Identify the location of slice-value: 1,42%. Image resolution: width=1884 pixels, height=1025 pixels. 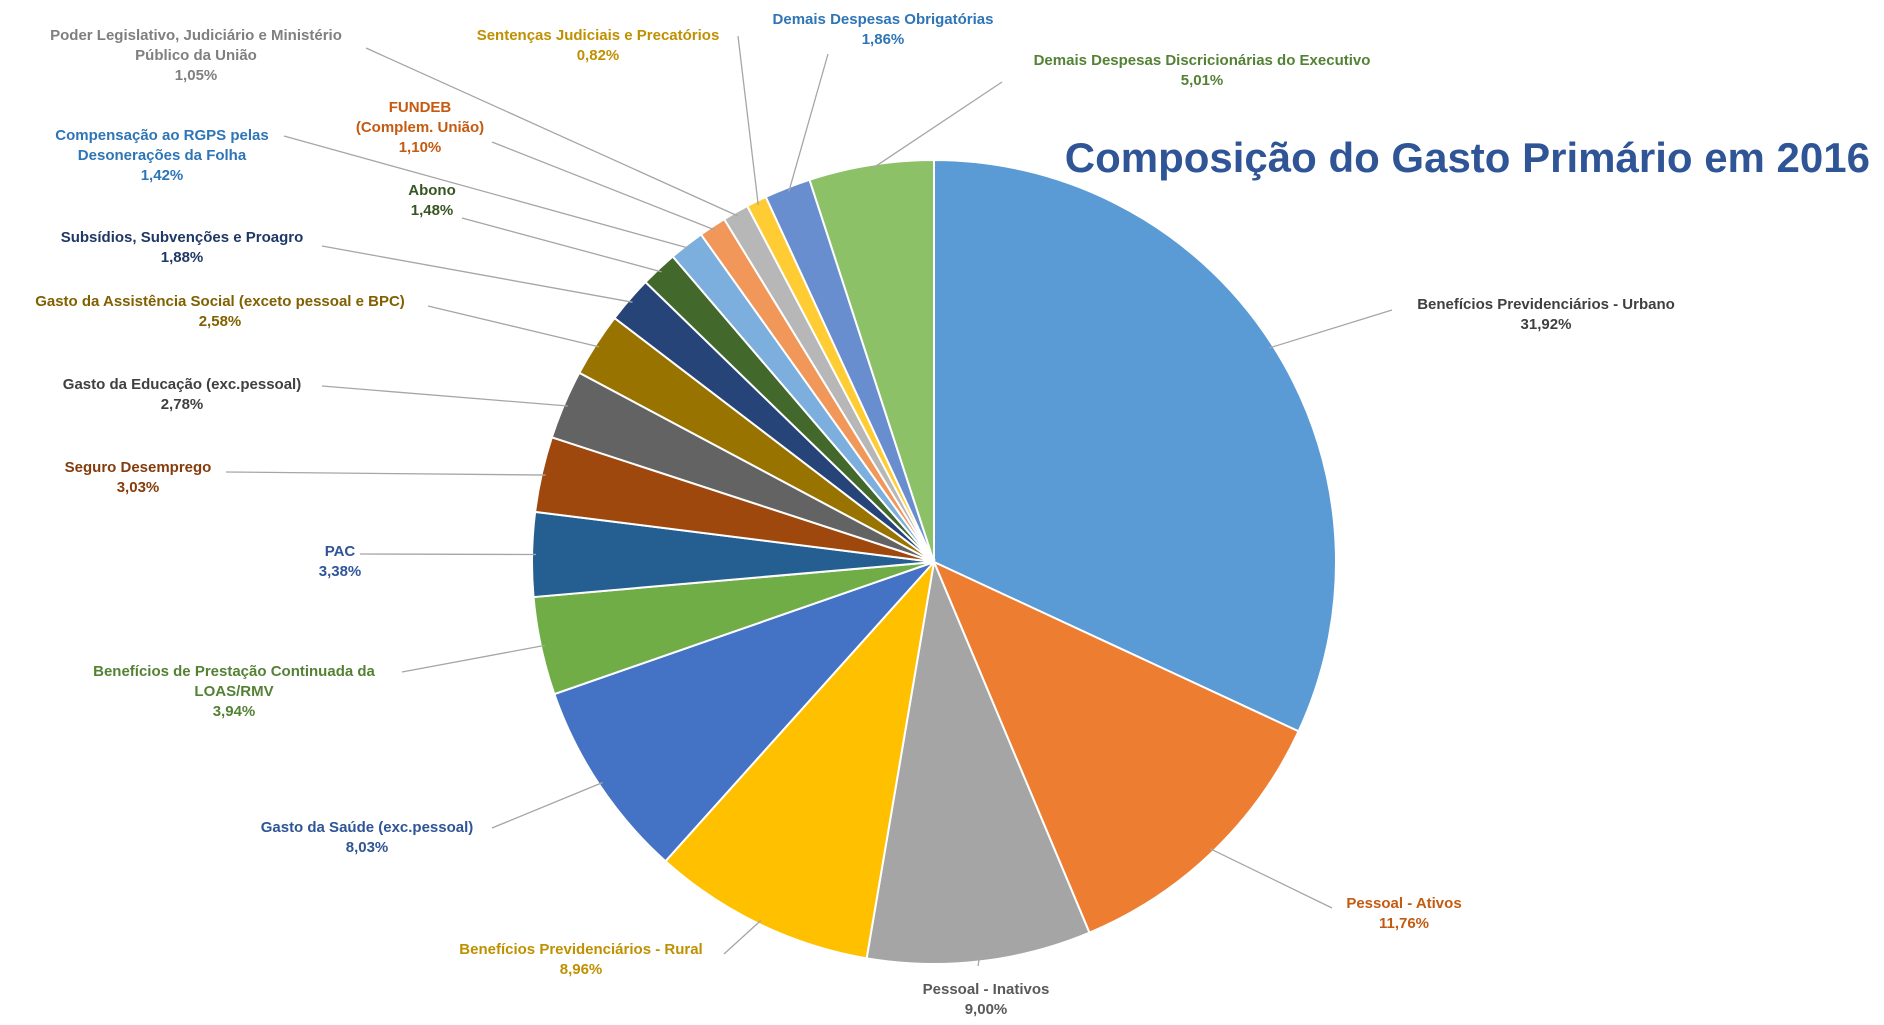
(162, 175).